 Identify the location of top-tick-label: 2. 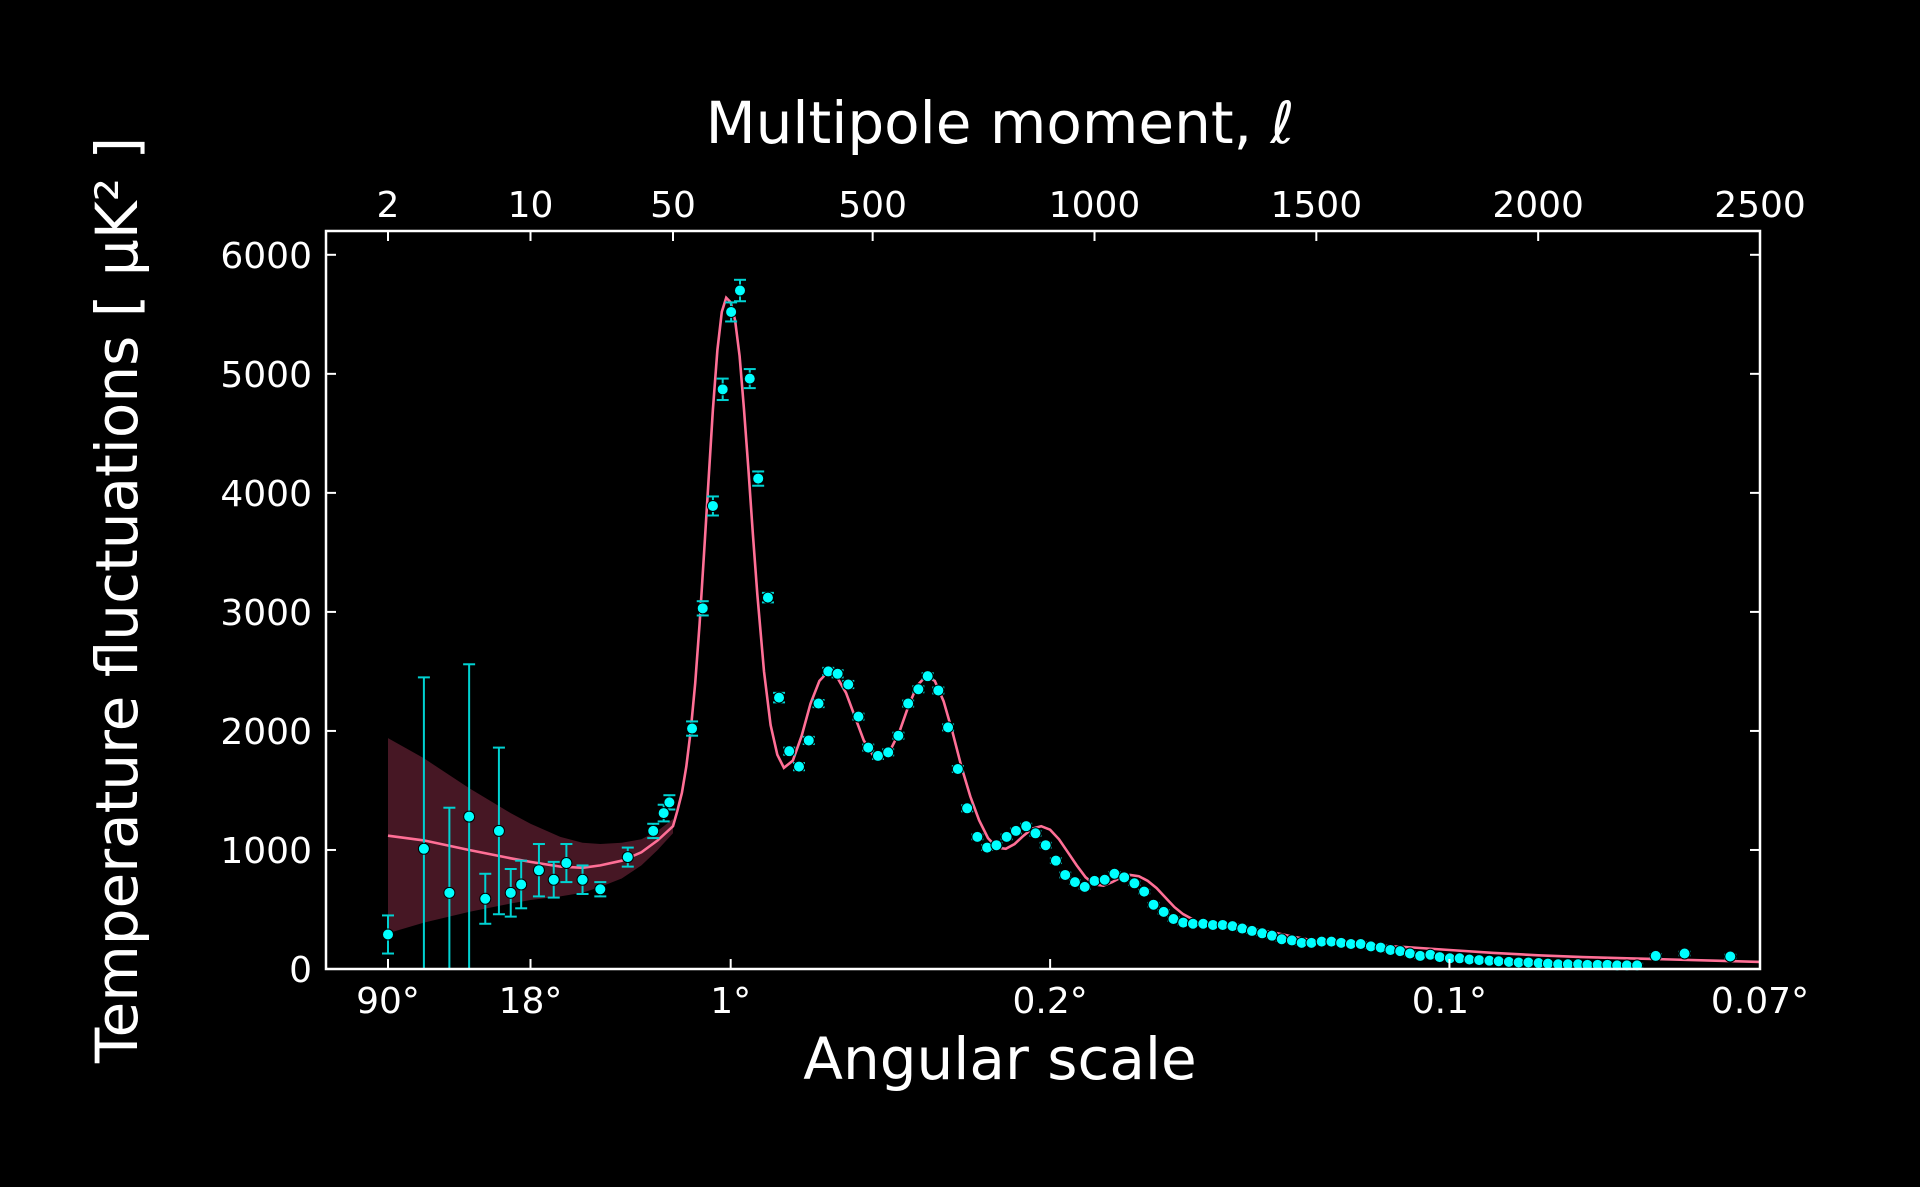
(388, 205).